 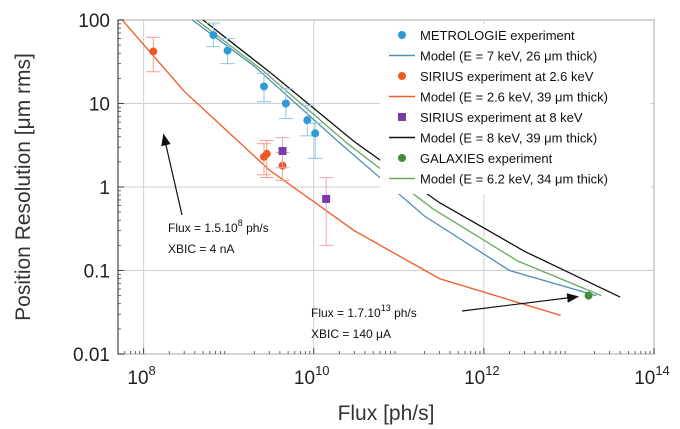 I want to click on legend-entry: GALAXIES experiment, so click(x=486, y=158).